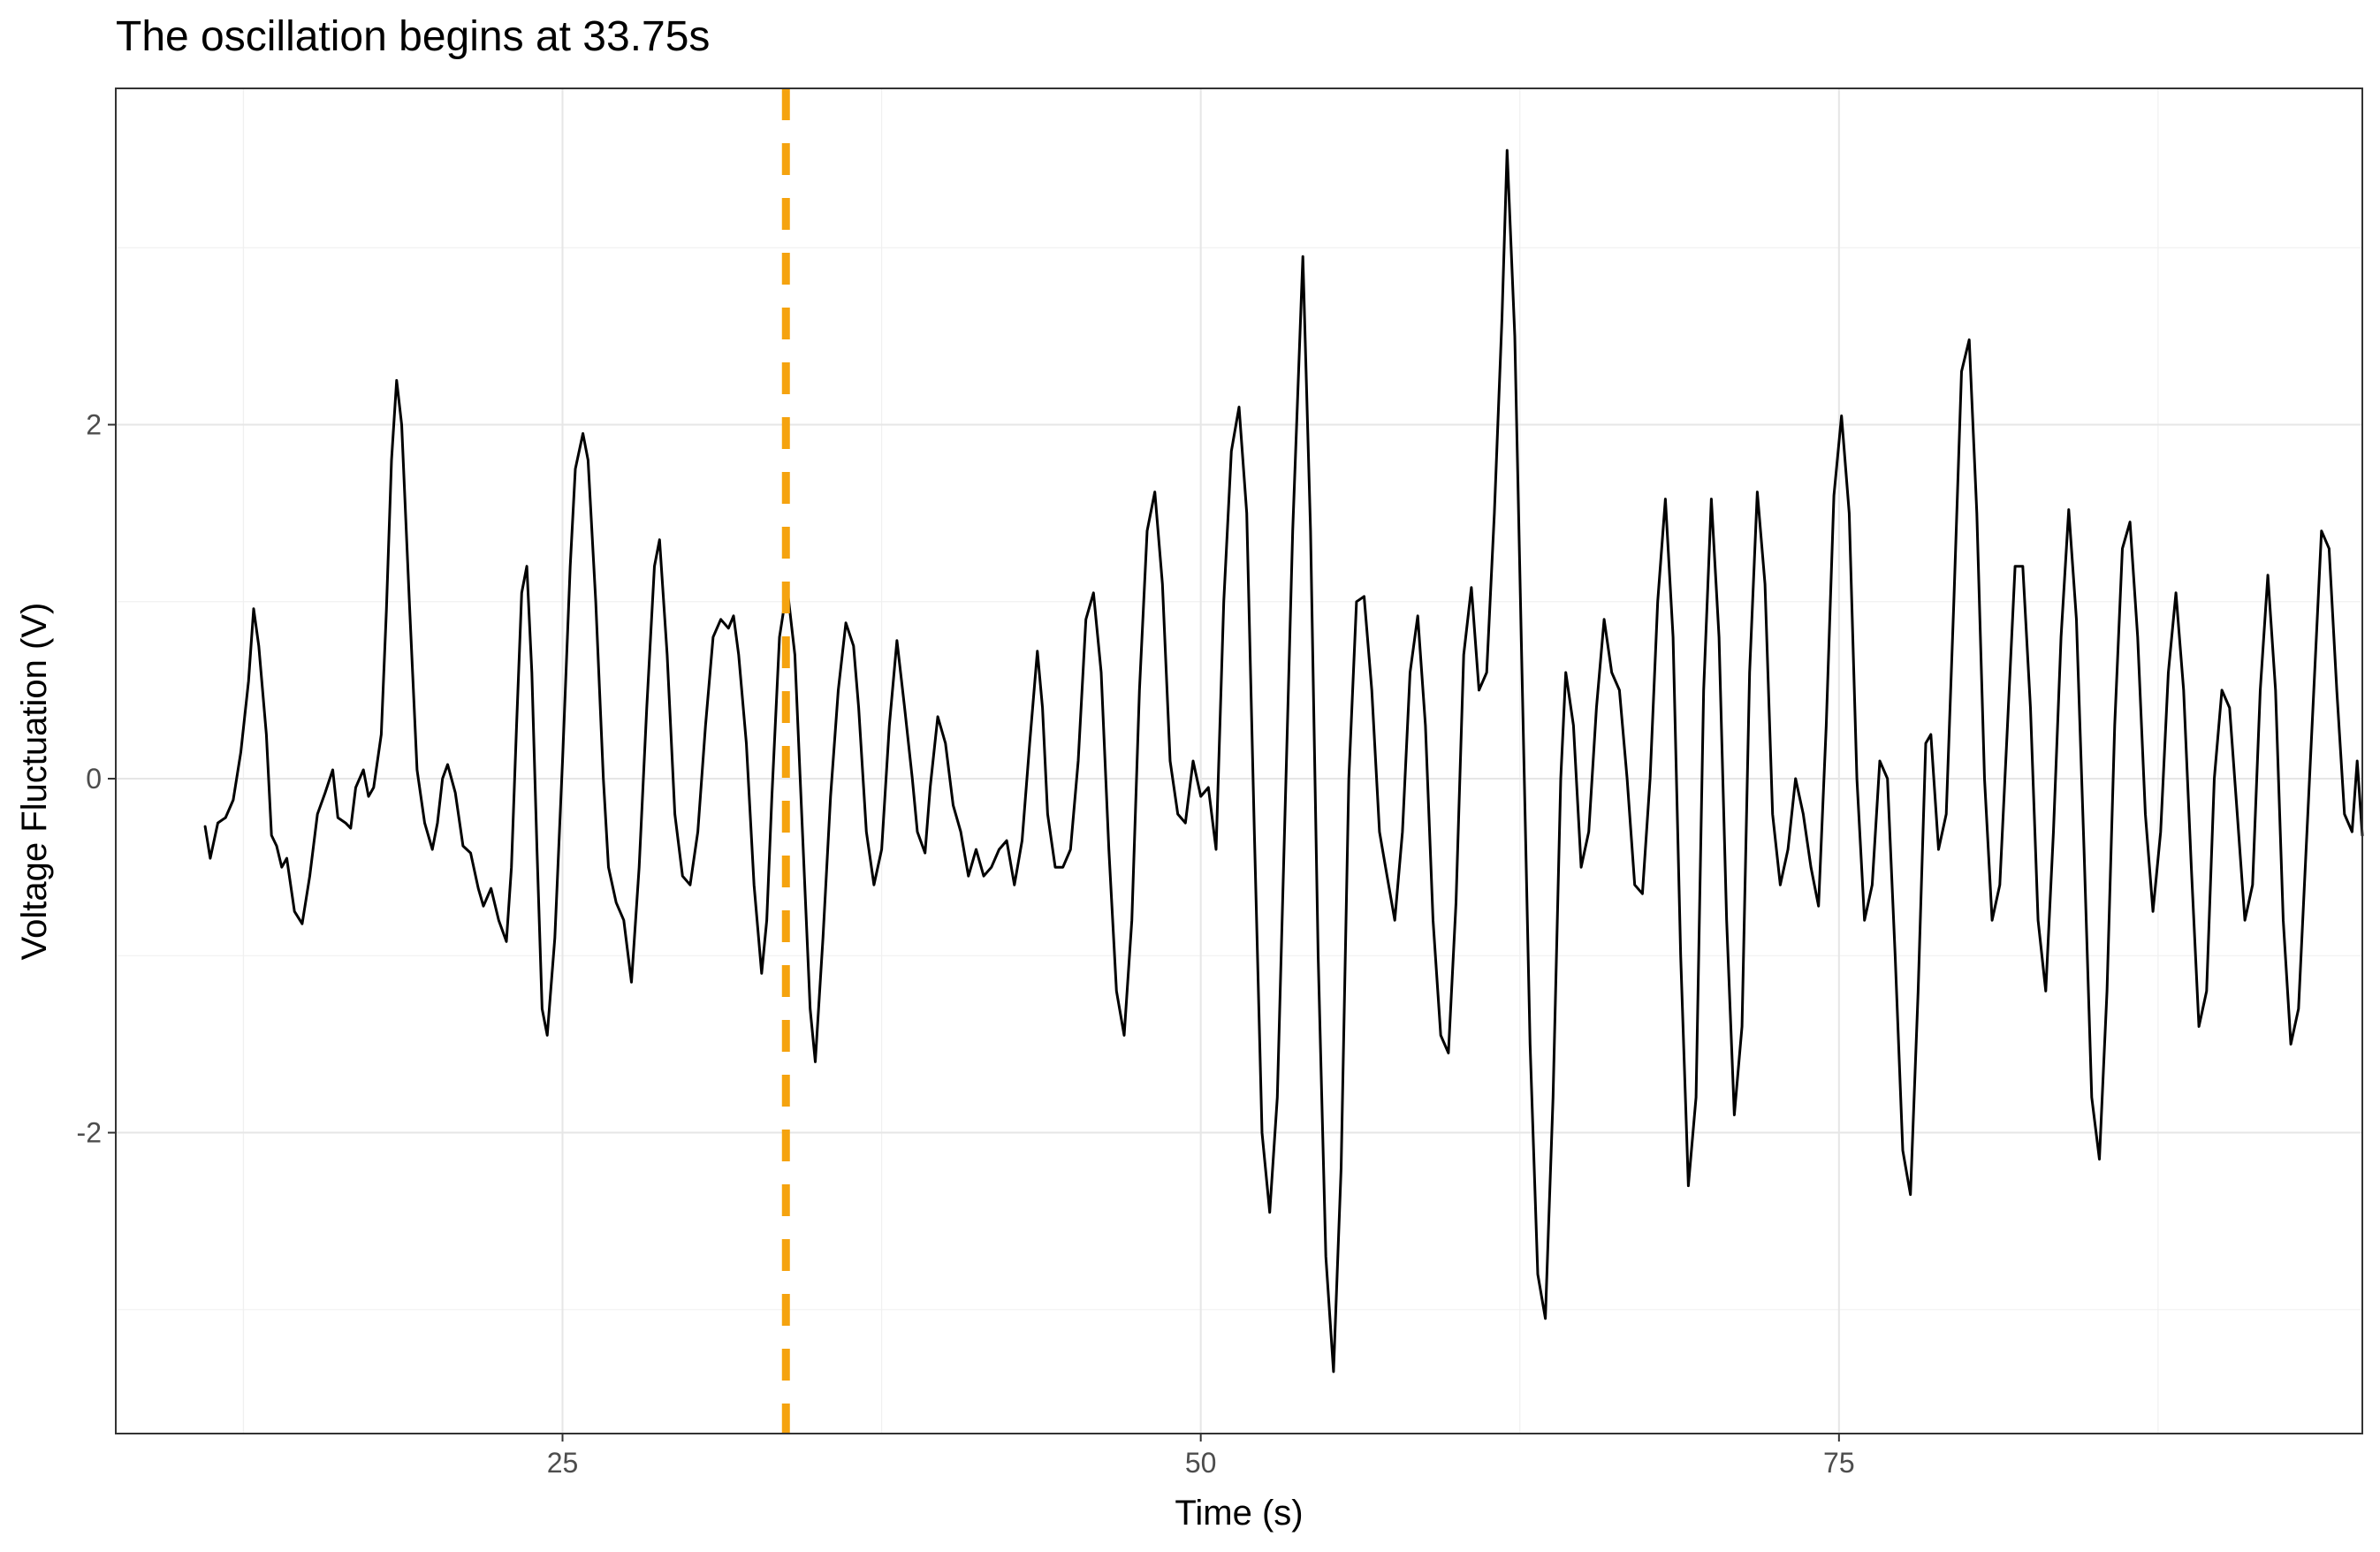 This screenshot has height=1552, width=2380. What do you see at coordinates (1239, 1513) in the screenshot?
I see `x-axis-title: Time (s)` at bounding box center [1239, 1513].